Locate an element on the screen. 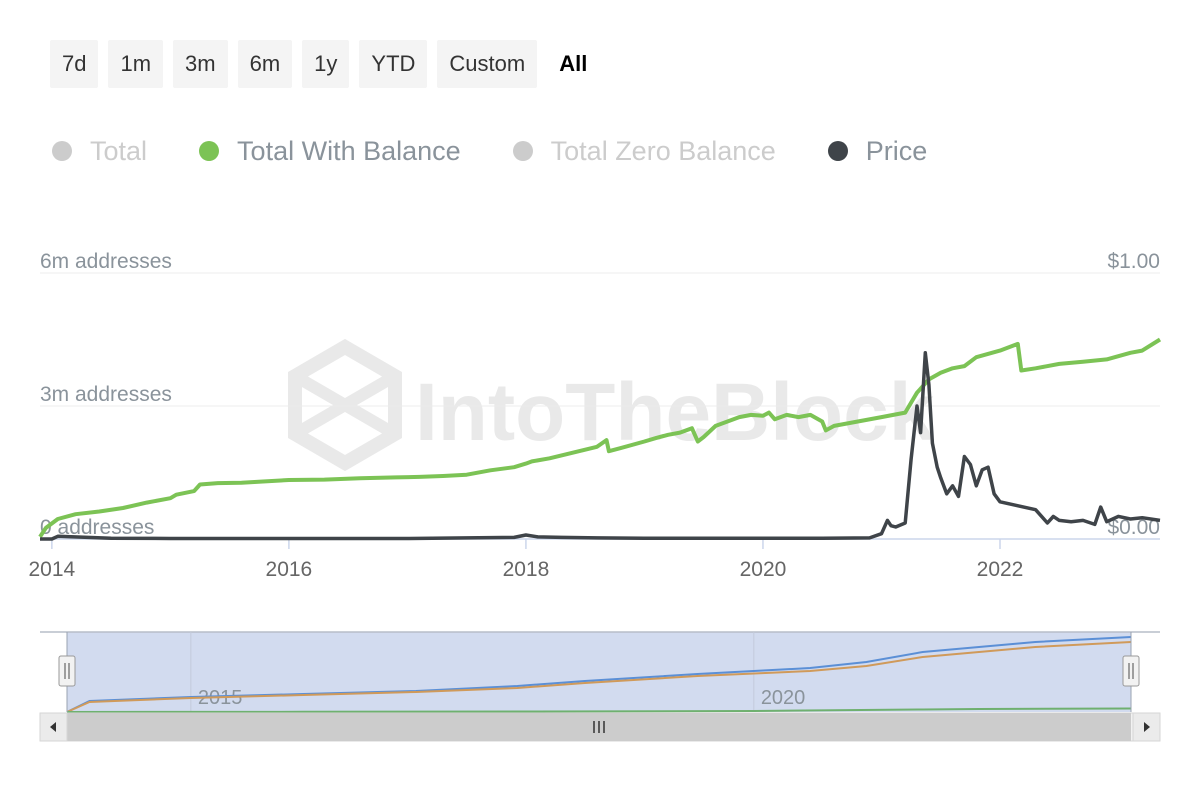 This screenshot has width=1200, height=800. legend-label: Total With Balance is located at coordinates (349, 150).